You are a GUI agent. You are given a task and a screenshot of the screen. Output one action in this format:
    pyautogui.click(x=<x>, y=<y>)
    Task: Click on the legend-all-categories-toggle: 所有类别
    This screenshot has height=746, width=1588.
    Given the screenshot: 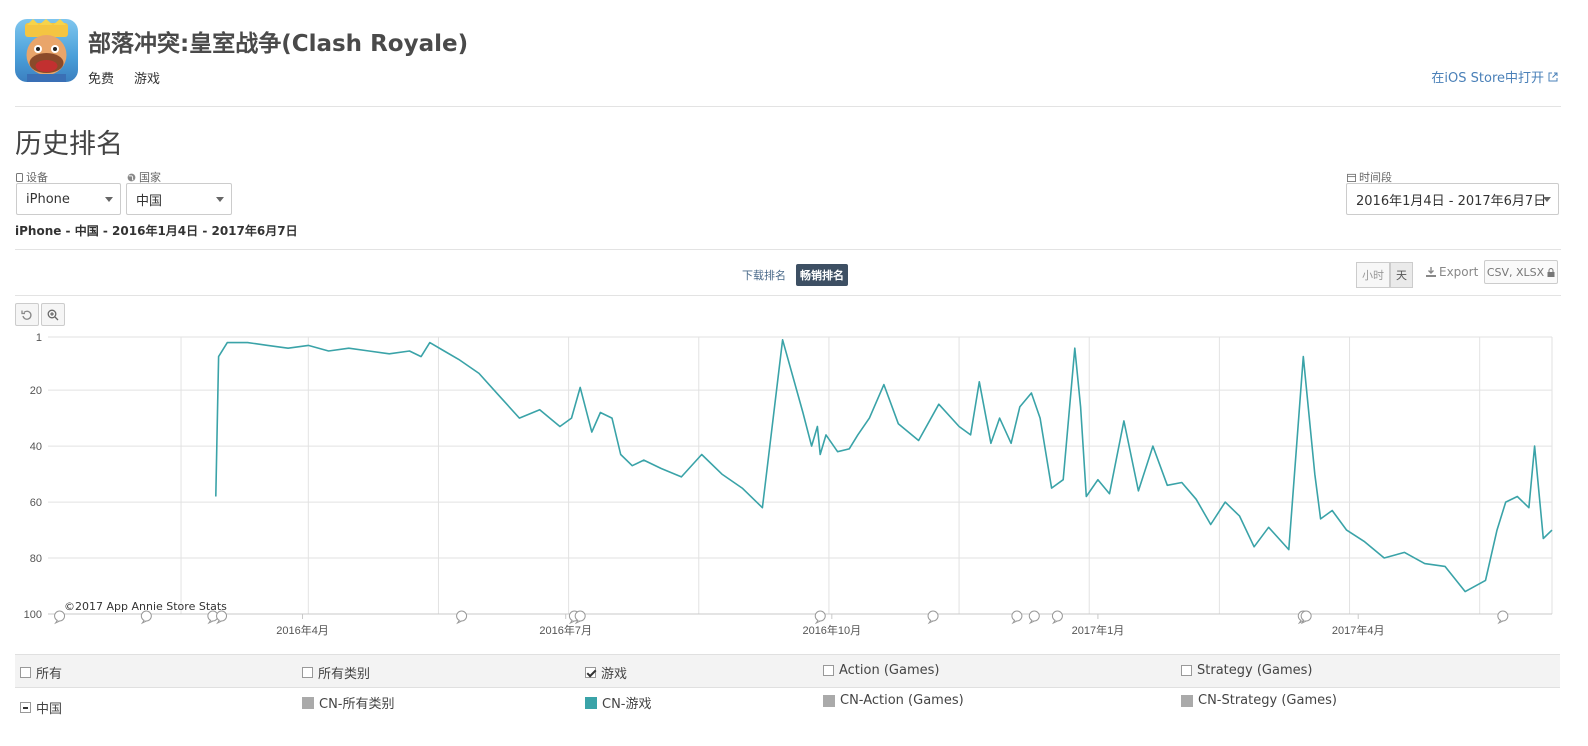 What is the action you would take?
    pyautogui.click(x=336, y=672)
    